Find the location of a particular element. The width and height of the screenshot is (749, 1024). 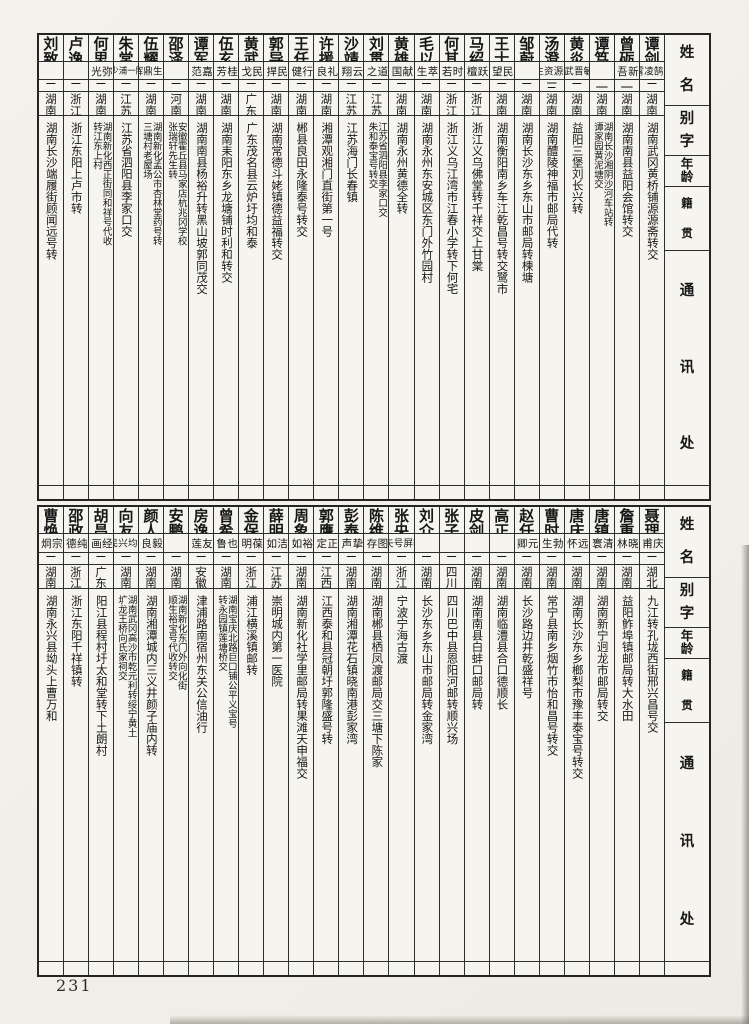

native-cell: 浙江东阳 is located at coordinates (476, 103).